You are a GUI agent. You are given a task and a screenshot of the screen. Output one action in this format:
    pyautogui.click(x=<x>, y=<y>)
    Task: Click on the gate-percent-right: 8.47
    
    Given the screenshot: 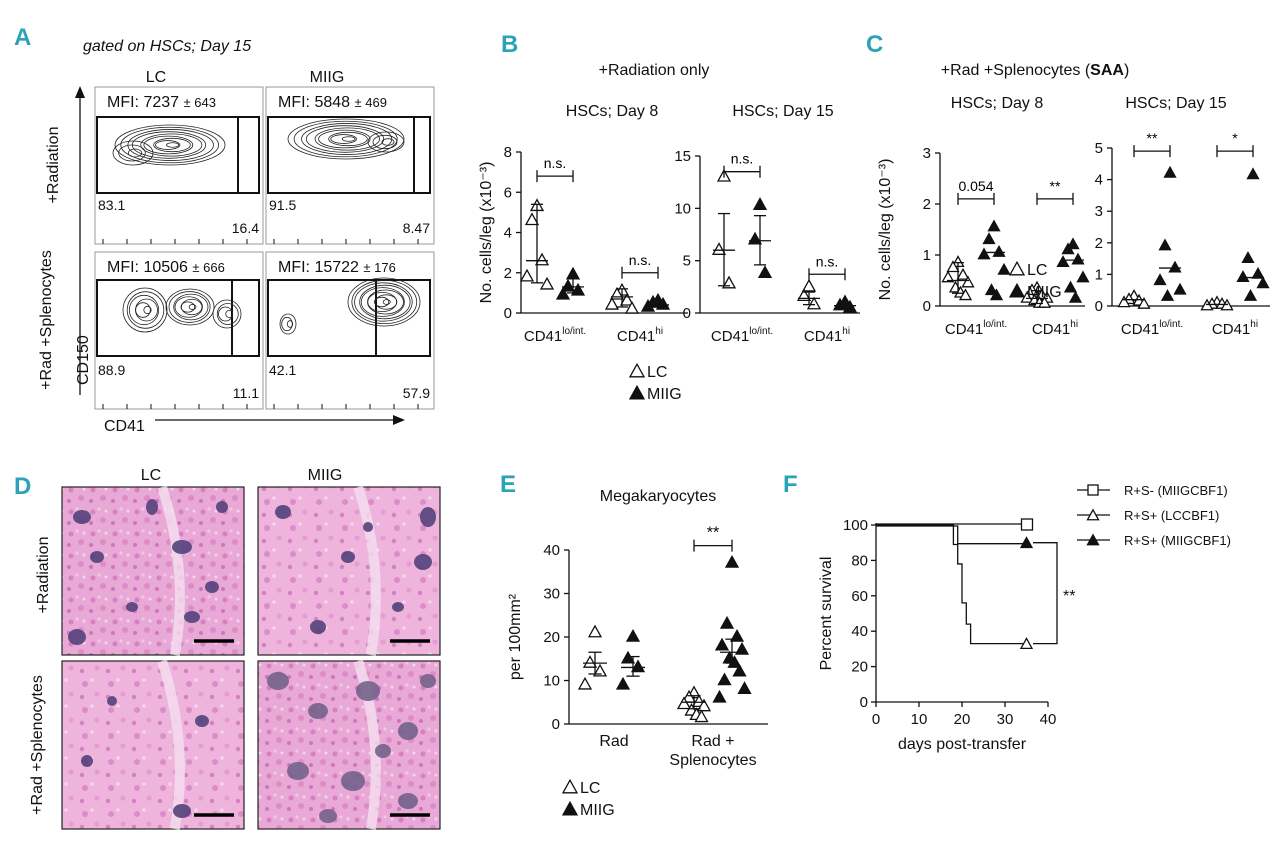 What is the action you would take?
    pyautogui.click(x=416, y=228)
    